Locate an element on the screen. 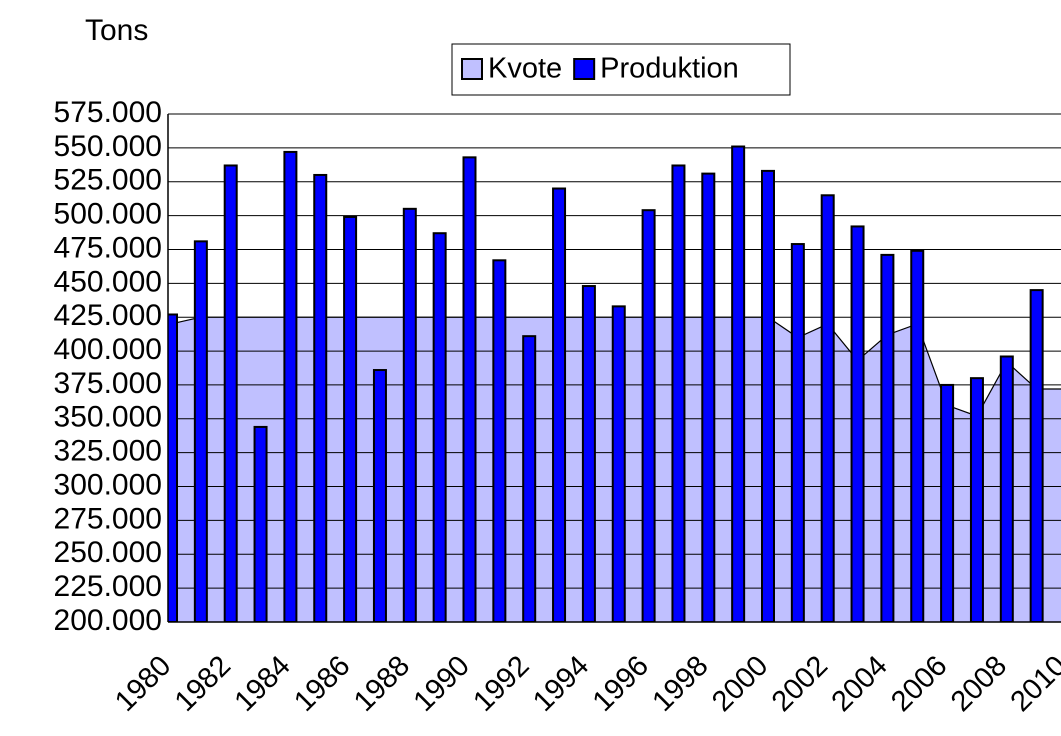 The width and height of the screenshot is (1061, 736). y-axis-title: Tons is located at coordinates (116, 30).